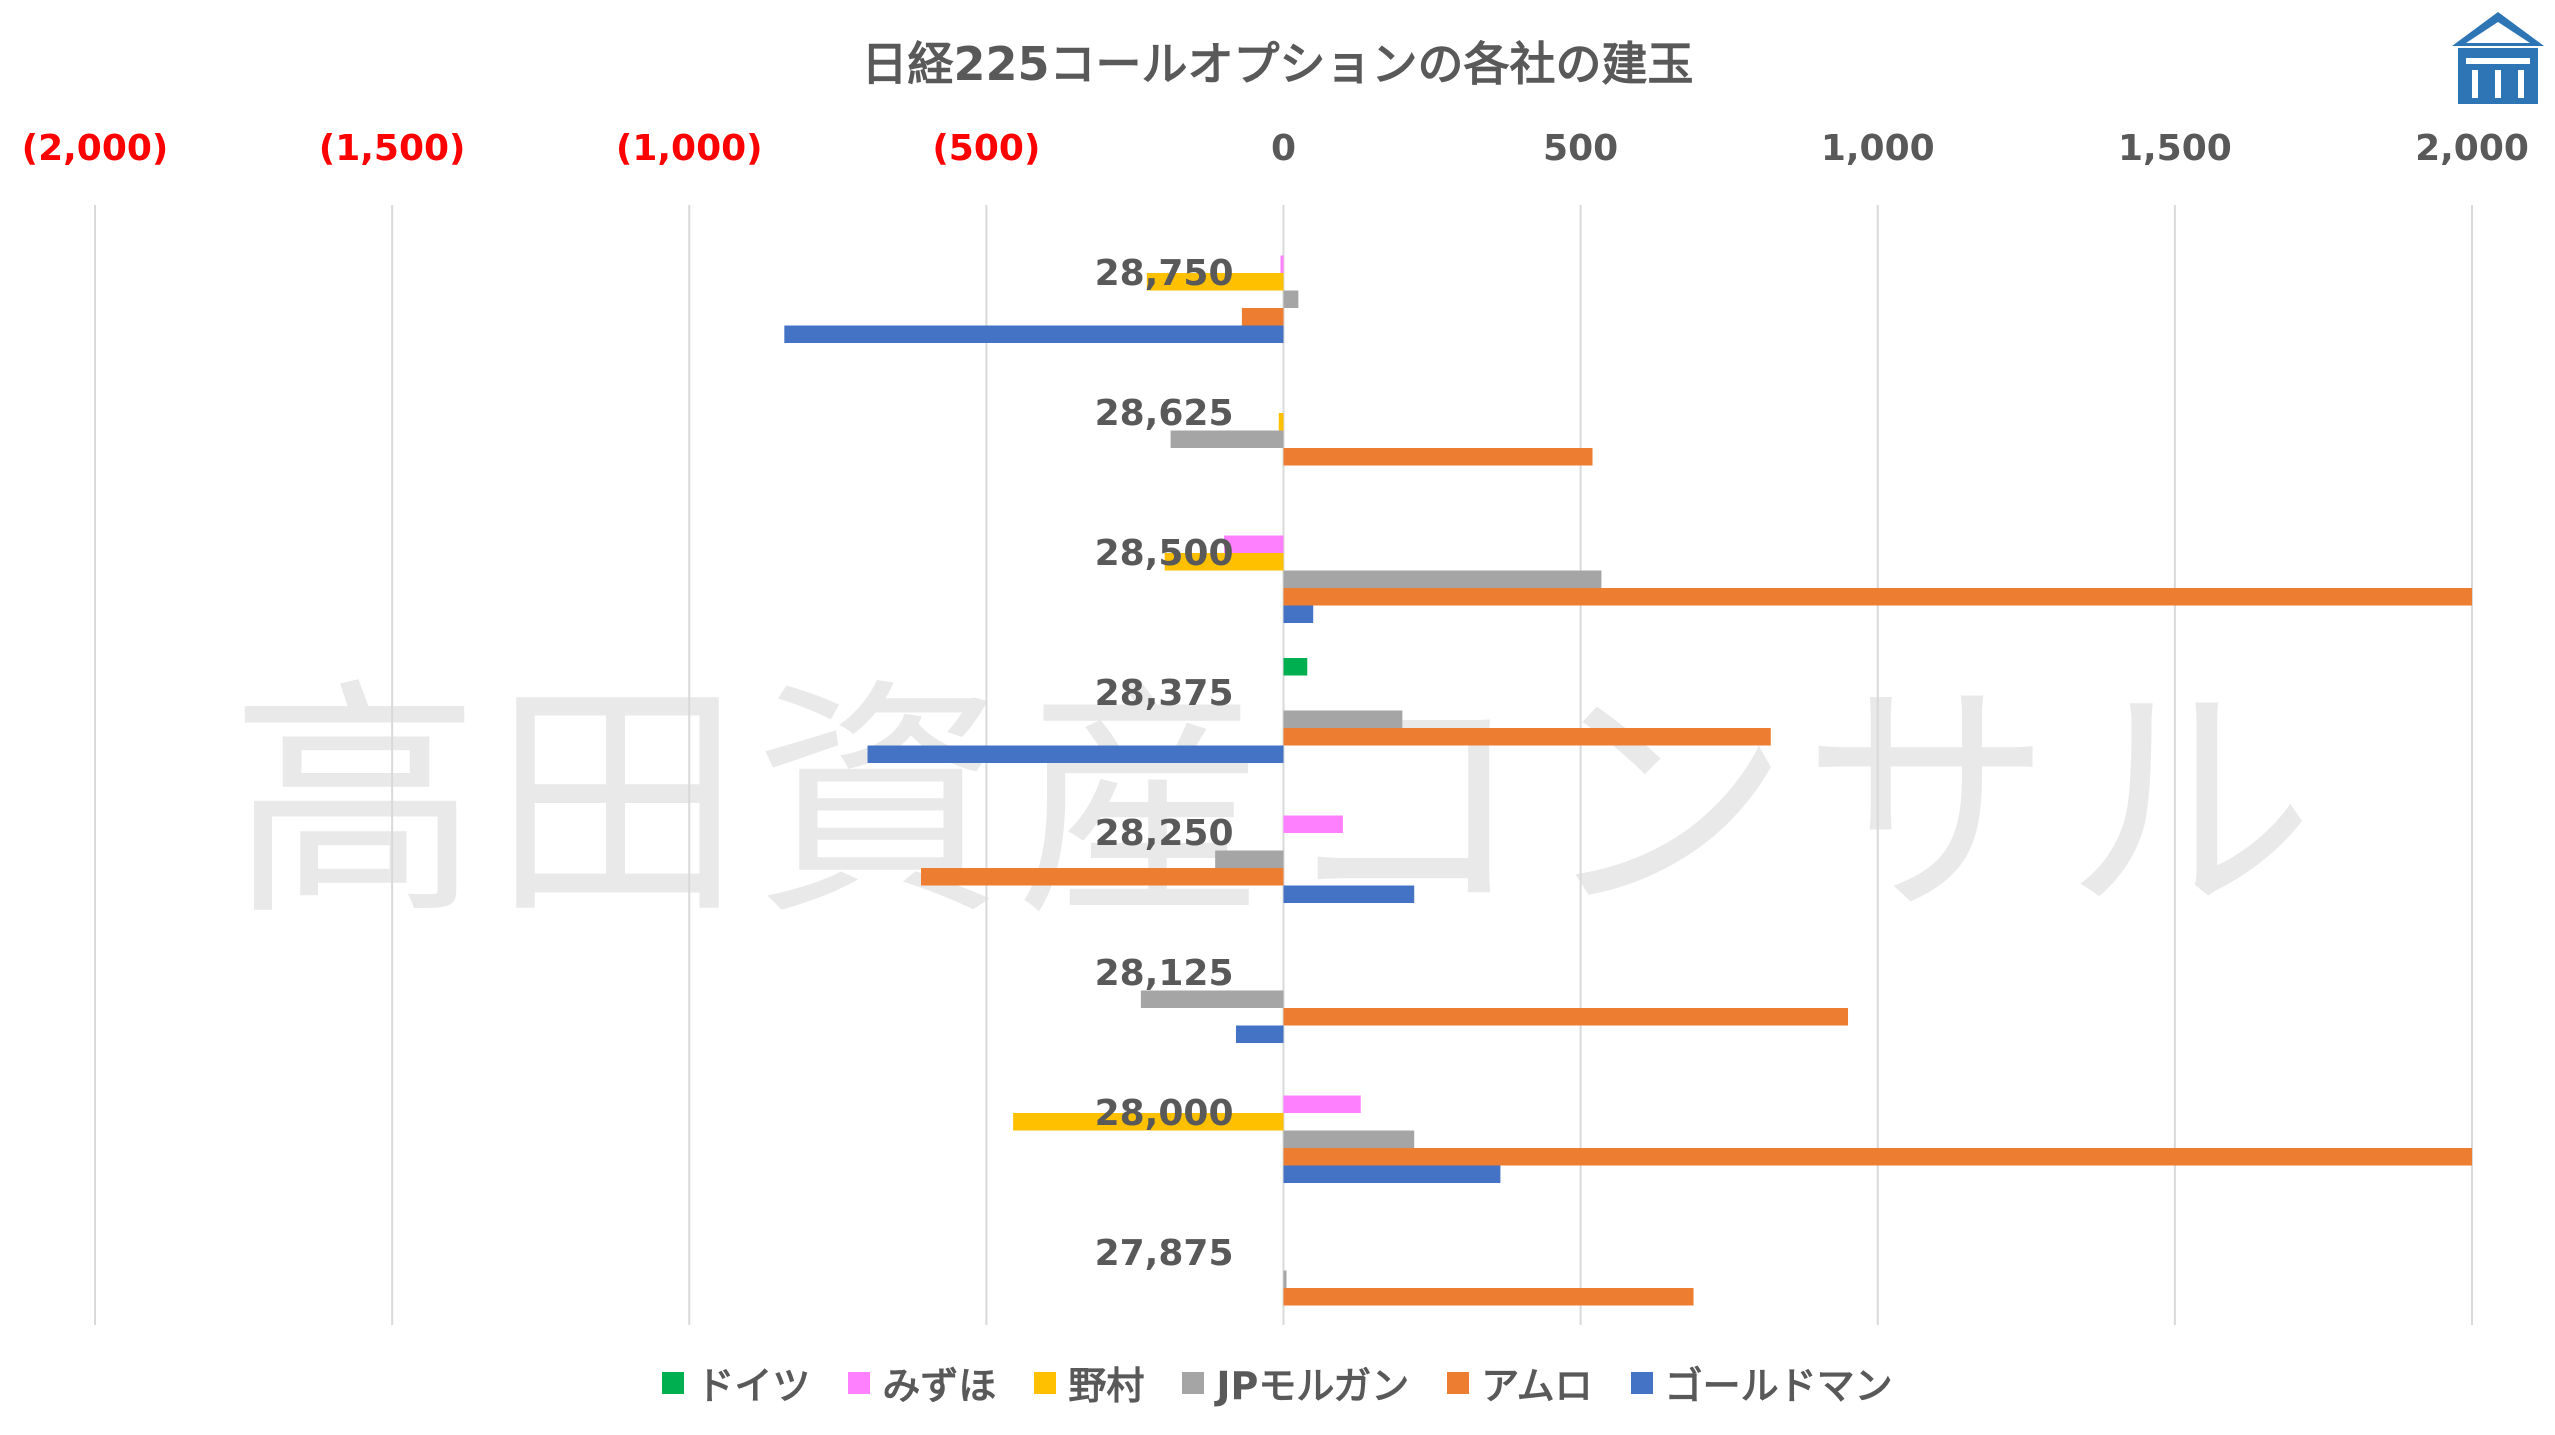  Describe the element at coordinates (1778, 1386) in the screenshot. I see `legend-label: ゴールドマン` at that location.